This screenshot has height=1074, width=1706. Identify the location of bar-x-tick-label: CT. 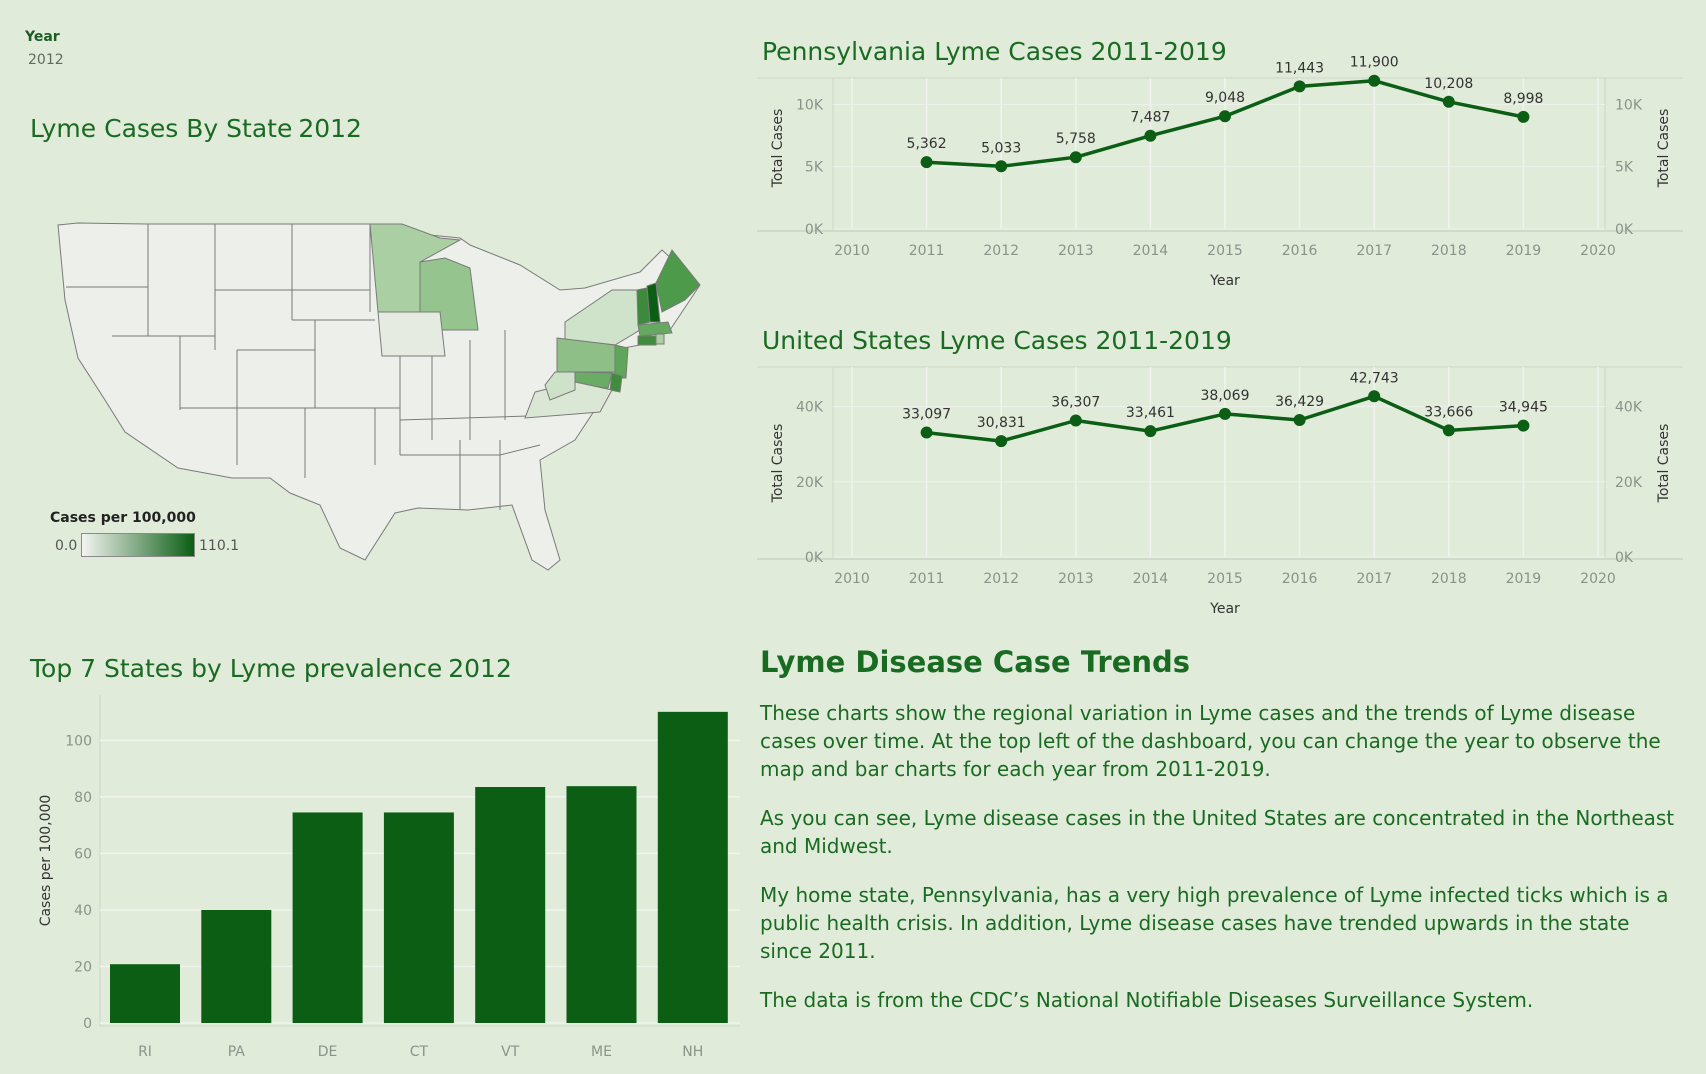
(419, 1052).